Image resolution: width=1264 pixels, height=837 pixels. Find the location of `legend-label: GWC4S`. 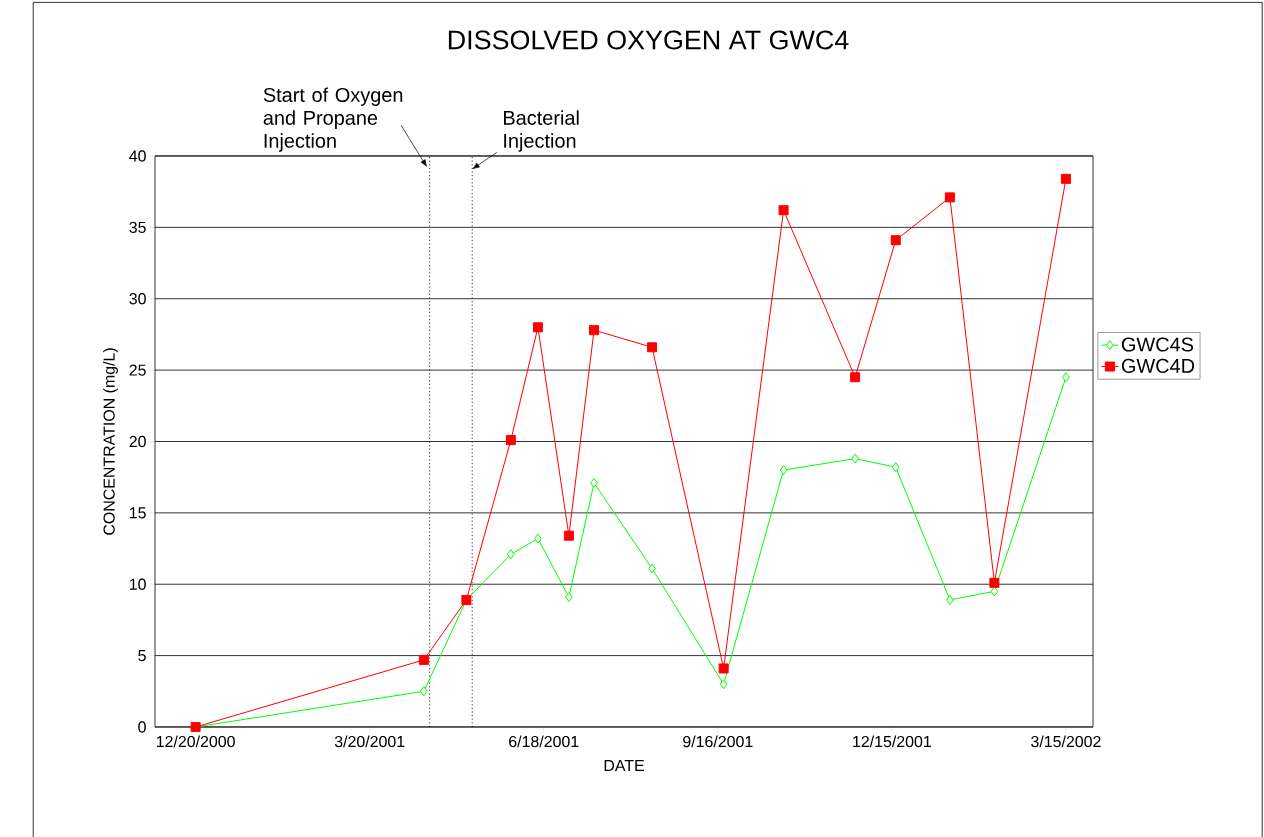

legend-label: GWC4S is located at coordinates (1157, 344).